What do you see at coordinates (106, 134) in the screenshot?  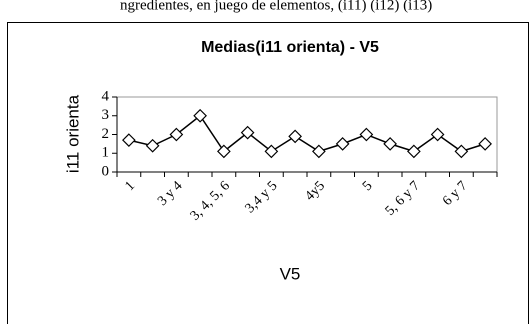 I see `y-tick-label: 2` at bounding box center [106, 134].